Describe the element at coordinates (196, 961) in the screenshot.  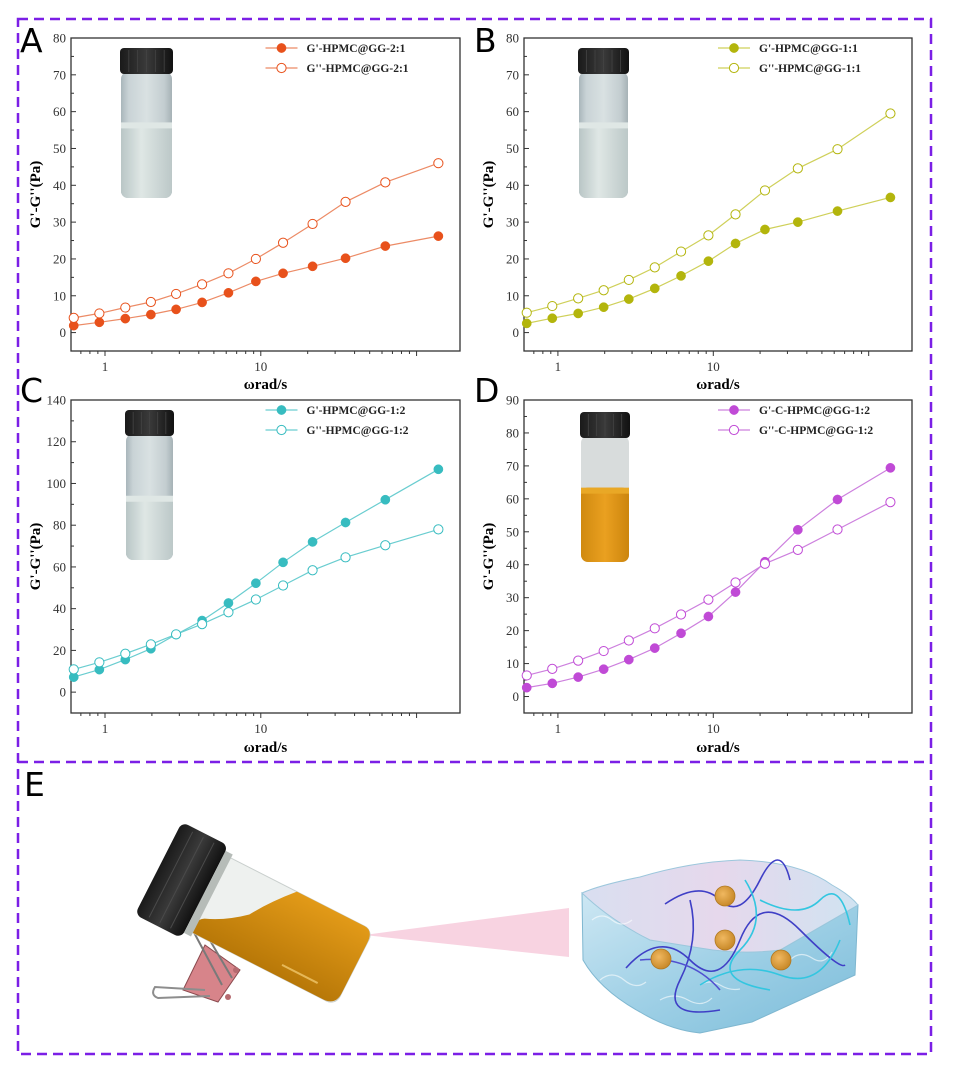
I see `binder-clip` at that location.